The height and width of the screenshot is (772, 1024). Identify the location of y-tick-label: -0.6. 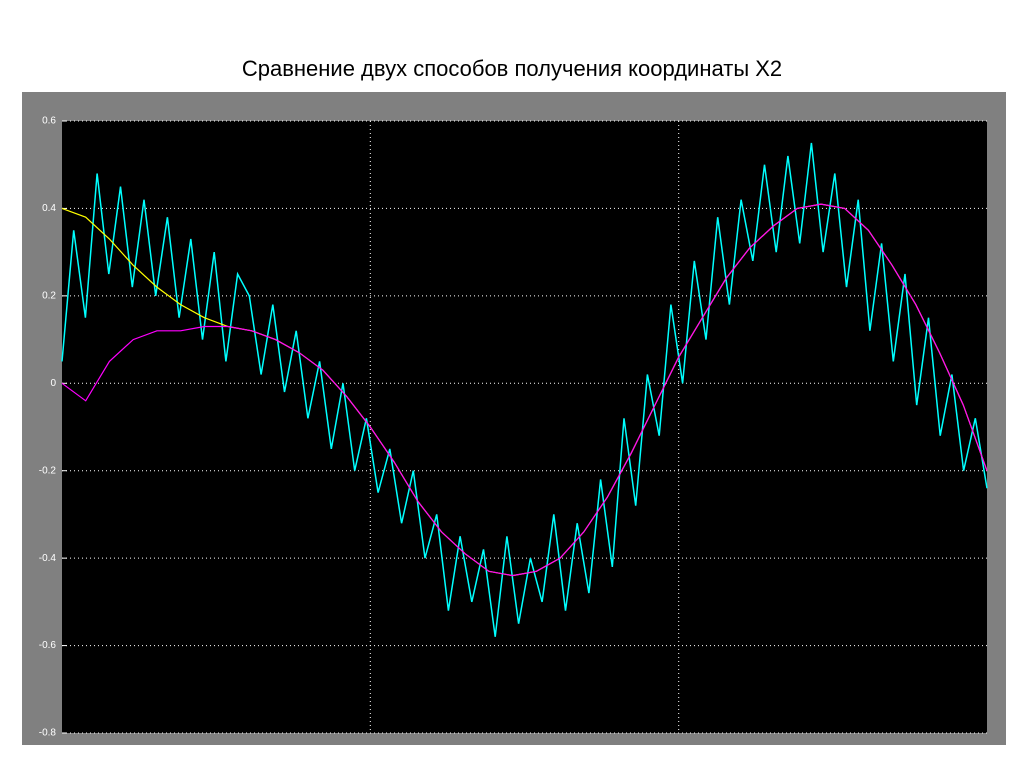
(48, 645).